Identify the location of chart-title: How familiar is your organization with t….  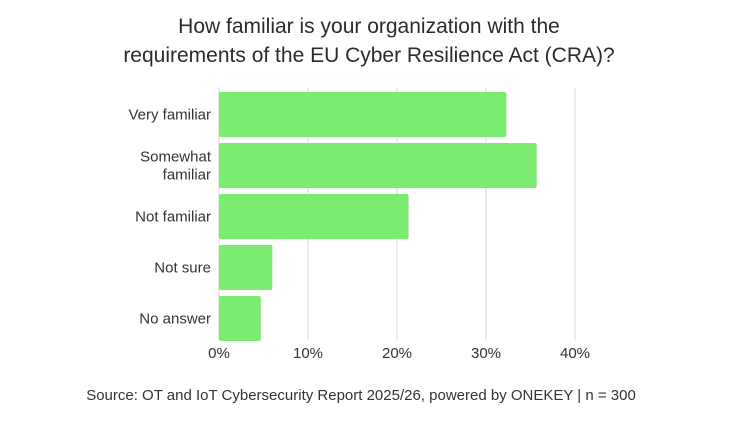
(368, 41).